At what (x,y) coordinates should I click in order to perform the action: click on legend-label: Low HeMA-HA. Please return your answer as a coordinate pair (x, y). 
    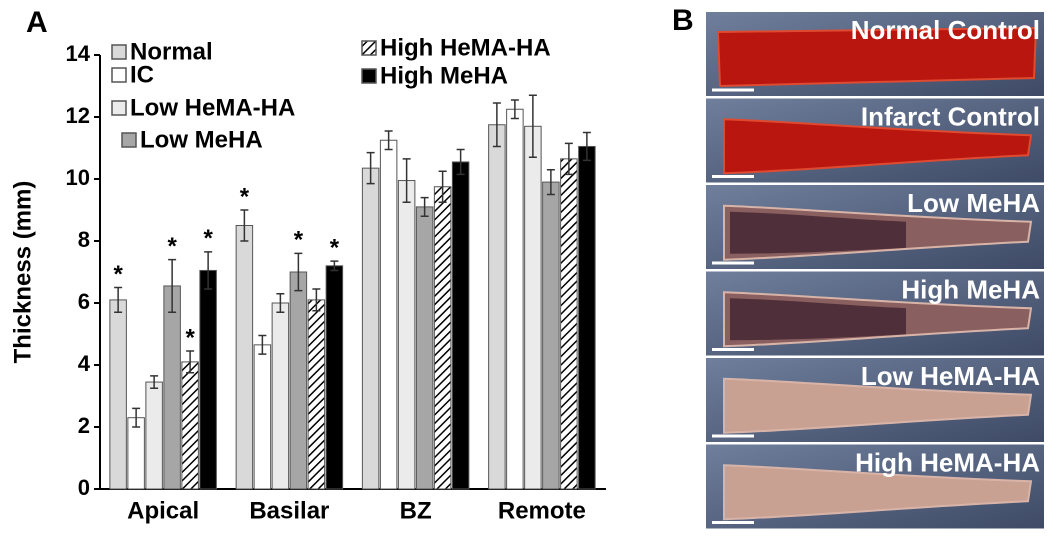
    Looking at the image, I should click on (212, 107).